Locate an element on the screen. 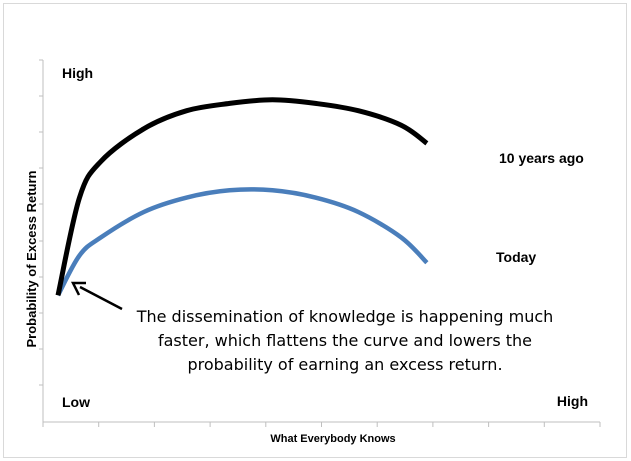 Image resolution: width=631 pixels, height=461 pixels. y-high-label: High is located at coordinates (77, 73).